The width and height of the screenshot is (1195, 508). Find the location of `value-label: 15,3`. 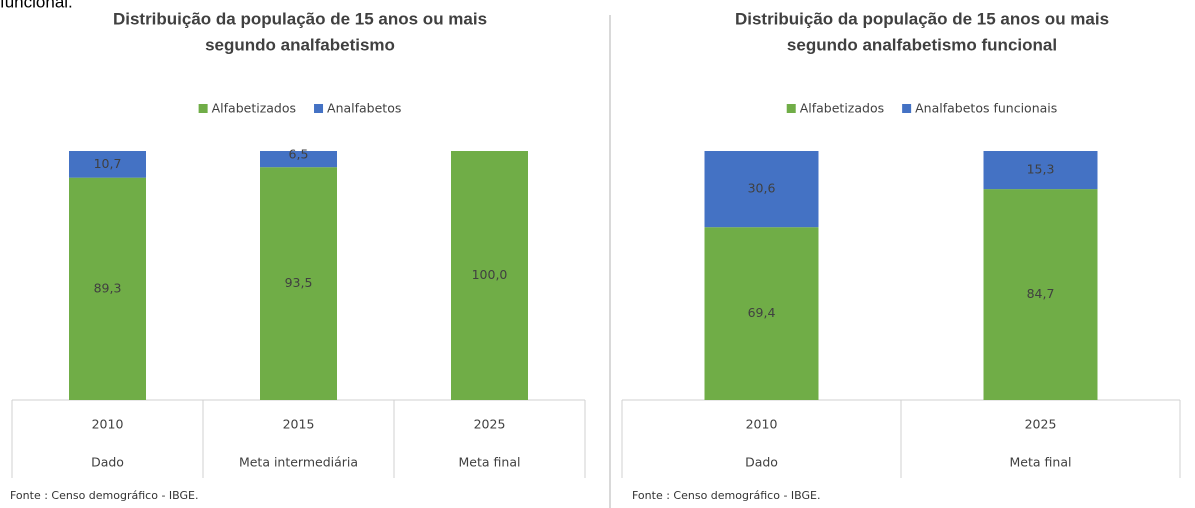

value-label: 15,3 is located at coordinates (1041, 169).